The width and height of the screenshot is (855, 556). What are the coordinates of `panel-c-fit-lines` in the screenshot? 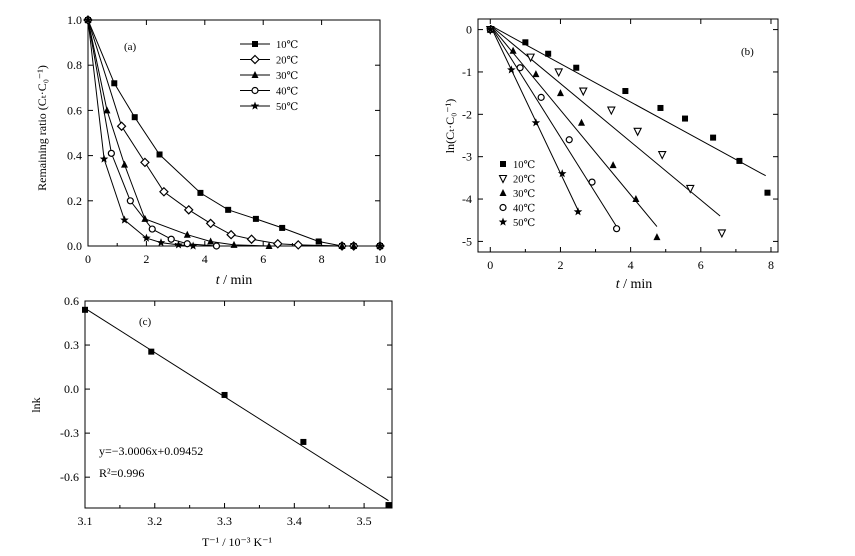 It's located at (236, 404).